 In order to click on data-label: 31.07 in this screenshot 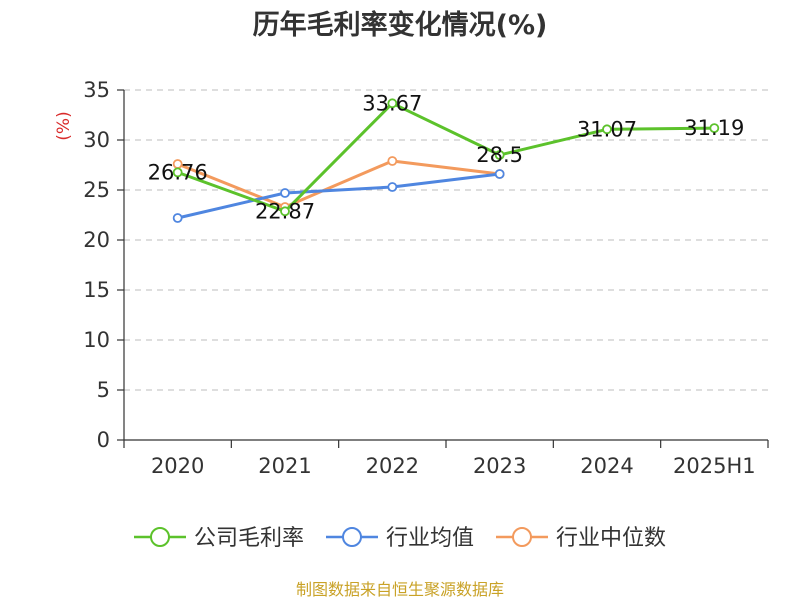, I will do `click(607, 129)`.